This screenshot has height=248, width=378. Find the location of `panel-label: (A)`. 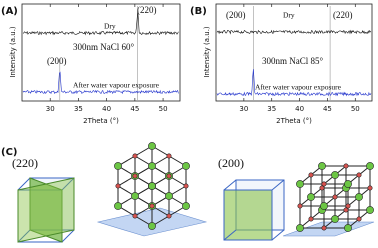

panel-label: (A) is located at coordinates (9, 11).